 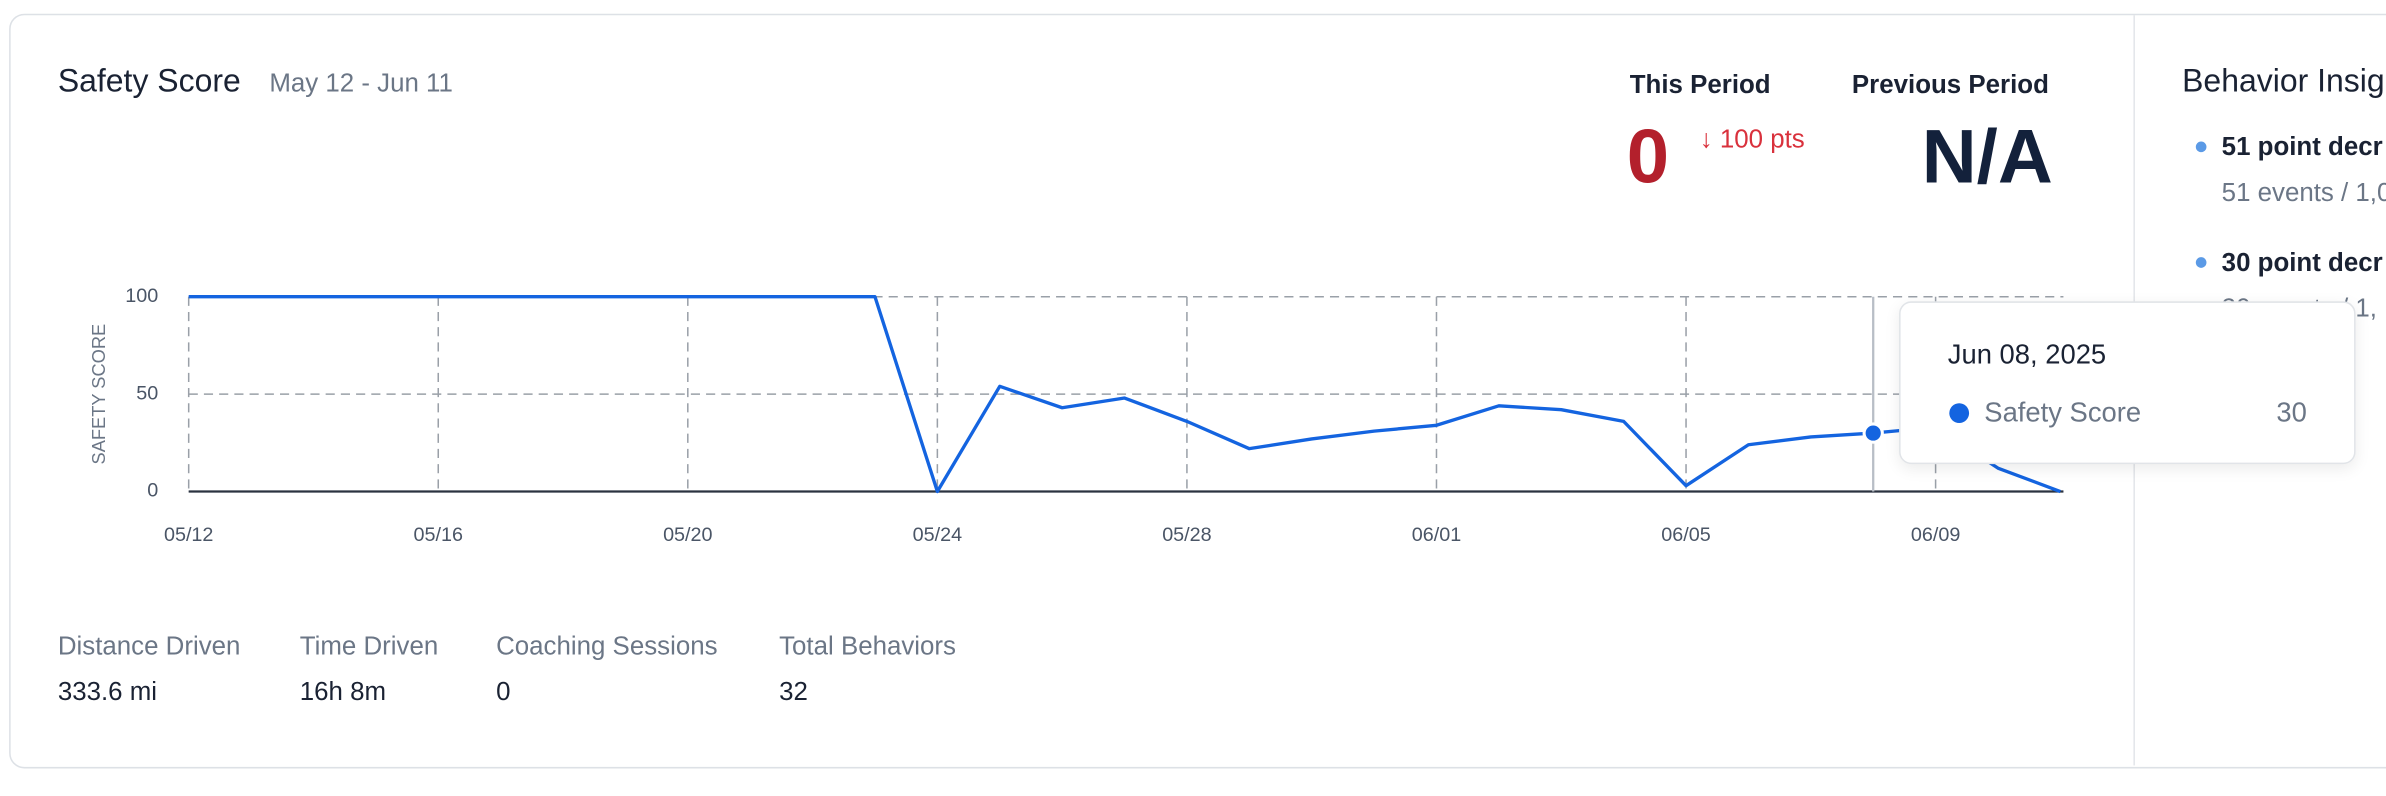 What do you see at coordinates (188, 535) in the screenshot?
I see `x-tick-label: 05/12` at bounding box center [188, 535].